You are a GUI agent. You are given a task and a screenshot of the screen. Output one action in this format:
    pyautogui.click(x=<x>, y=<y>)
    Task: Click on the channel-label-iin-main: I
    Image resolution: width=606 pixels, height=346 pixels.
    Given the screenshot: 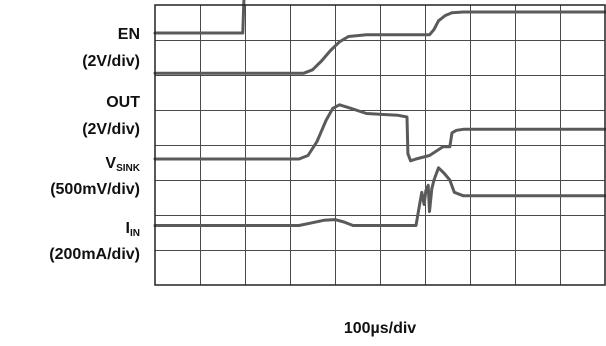 What is the action you would take?
    pyautogui.click(x=128, y=228)
    